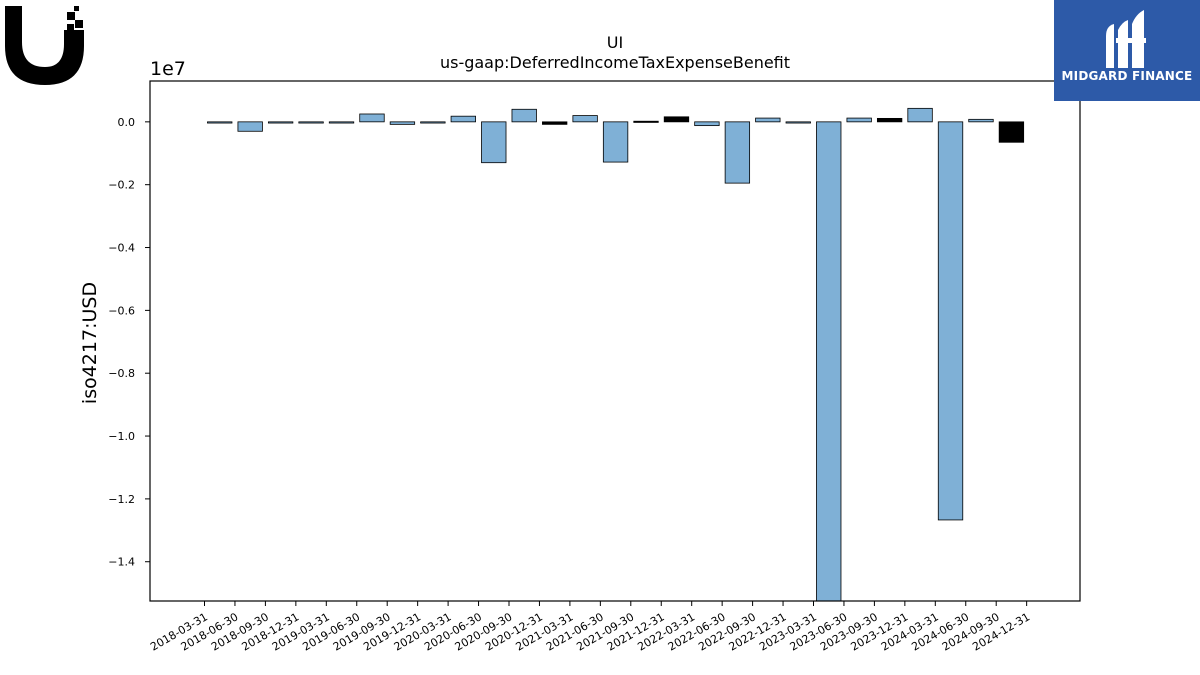 This screenshot has width=1200, height=675. I want to click on y-tick-label: −0.6, so click(121, 310).